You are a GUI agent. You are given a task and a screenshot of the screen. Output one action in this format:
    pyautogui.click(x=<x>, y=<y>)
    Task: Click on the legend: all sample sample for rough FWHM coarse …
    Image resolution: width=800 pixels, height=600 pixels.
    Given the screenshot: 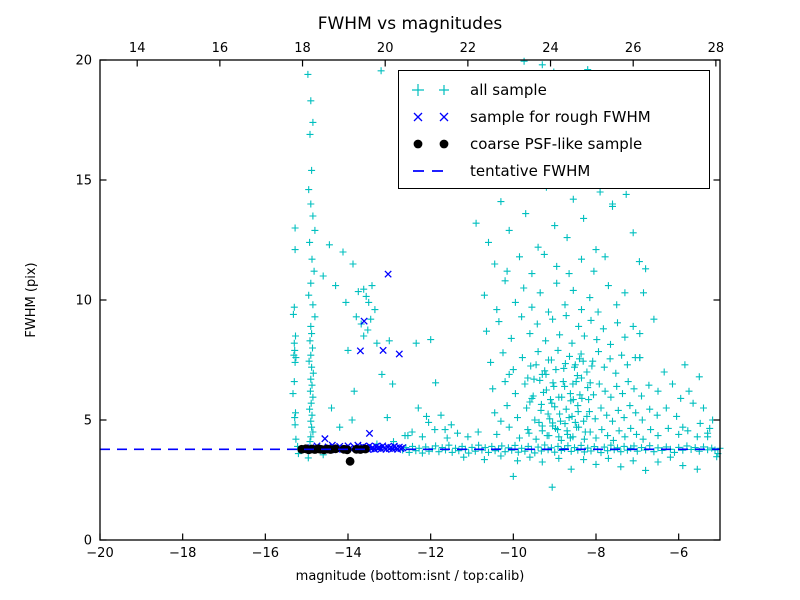 What is the action you would take?
    pyautogui.click(x=554, y=129)
    